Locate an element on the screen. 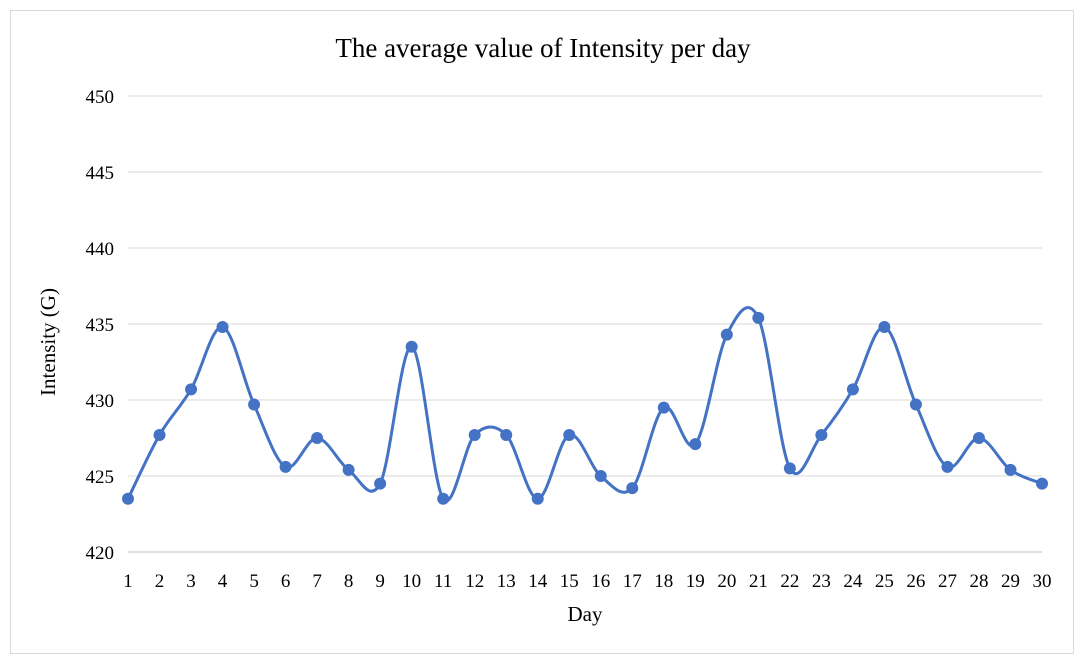 The width and height of the screenshot is (1084, 664). y-tick-label: 435 is located at coordinates (100, 325).